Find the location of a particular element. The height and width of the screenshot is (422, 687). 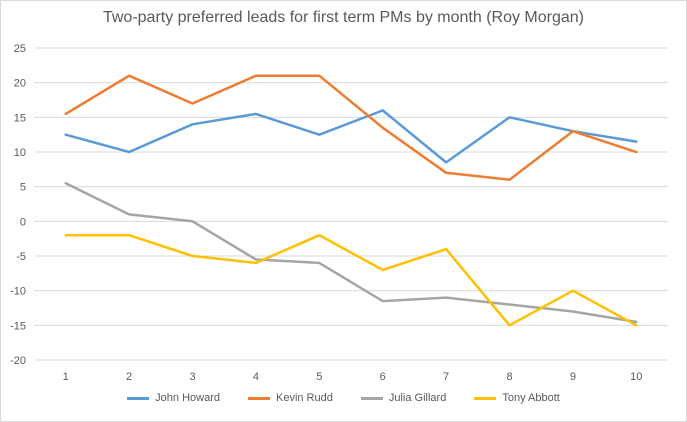

legend-label: Julia Gillard is located at coordinates (417, 398).